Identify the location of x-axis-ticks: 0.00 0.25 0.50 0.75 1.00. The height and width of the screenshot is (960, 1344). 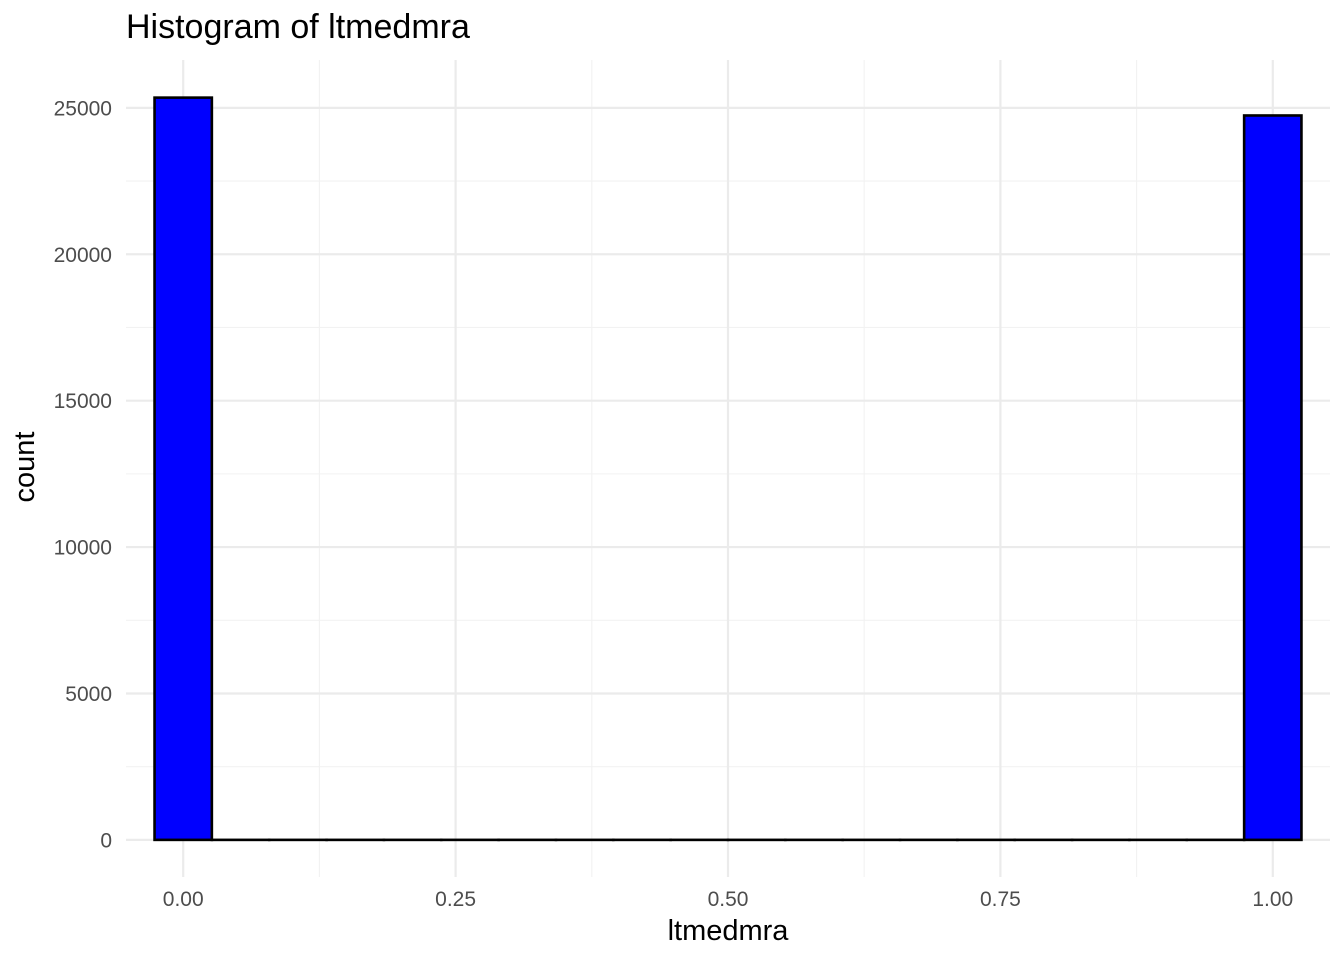
(728, 899).